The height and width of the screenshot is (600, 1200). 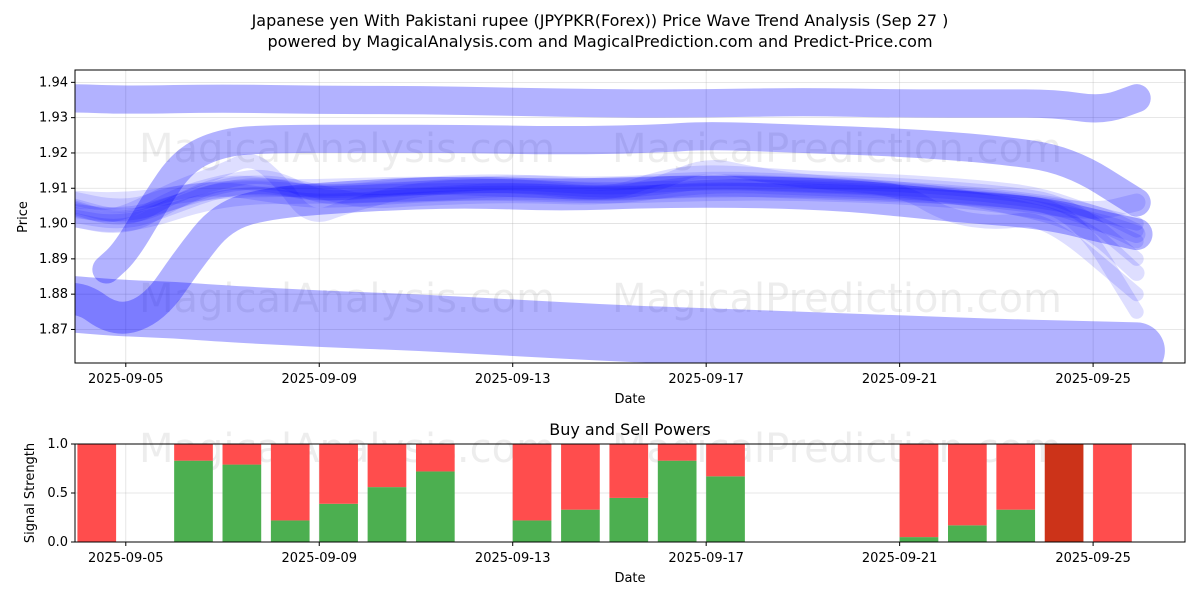 I want to click on price-y-tick-label: 1.90, so click(x=53, y=224).